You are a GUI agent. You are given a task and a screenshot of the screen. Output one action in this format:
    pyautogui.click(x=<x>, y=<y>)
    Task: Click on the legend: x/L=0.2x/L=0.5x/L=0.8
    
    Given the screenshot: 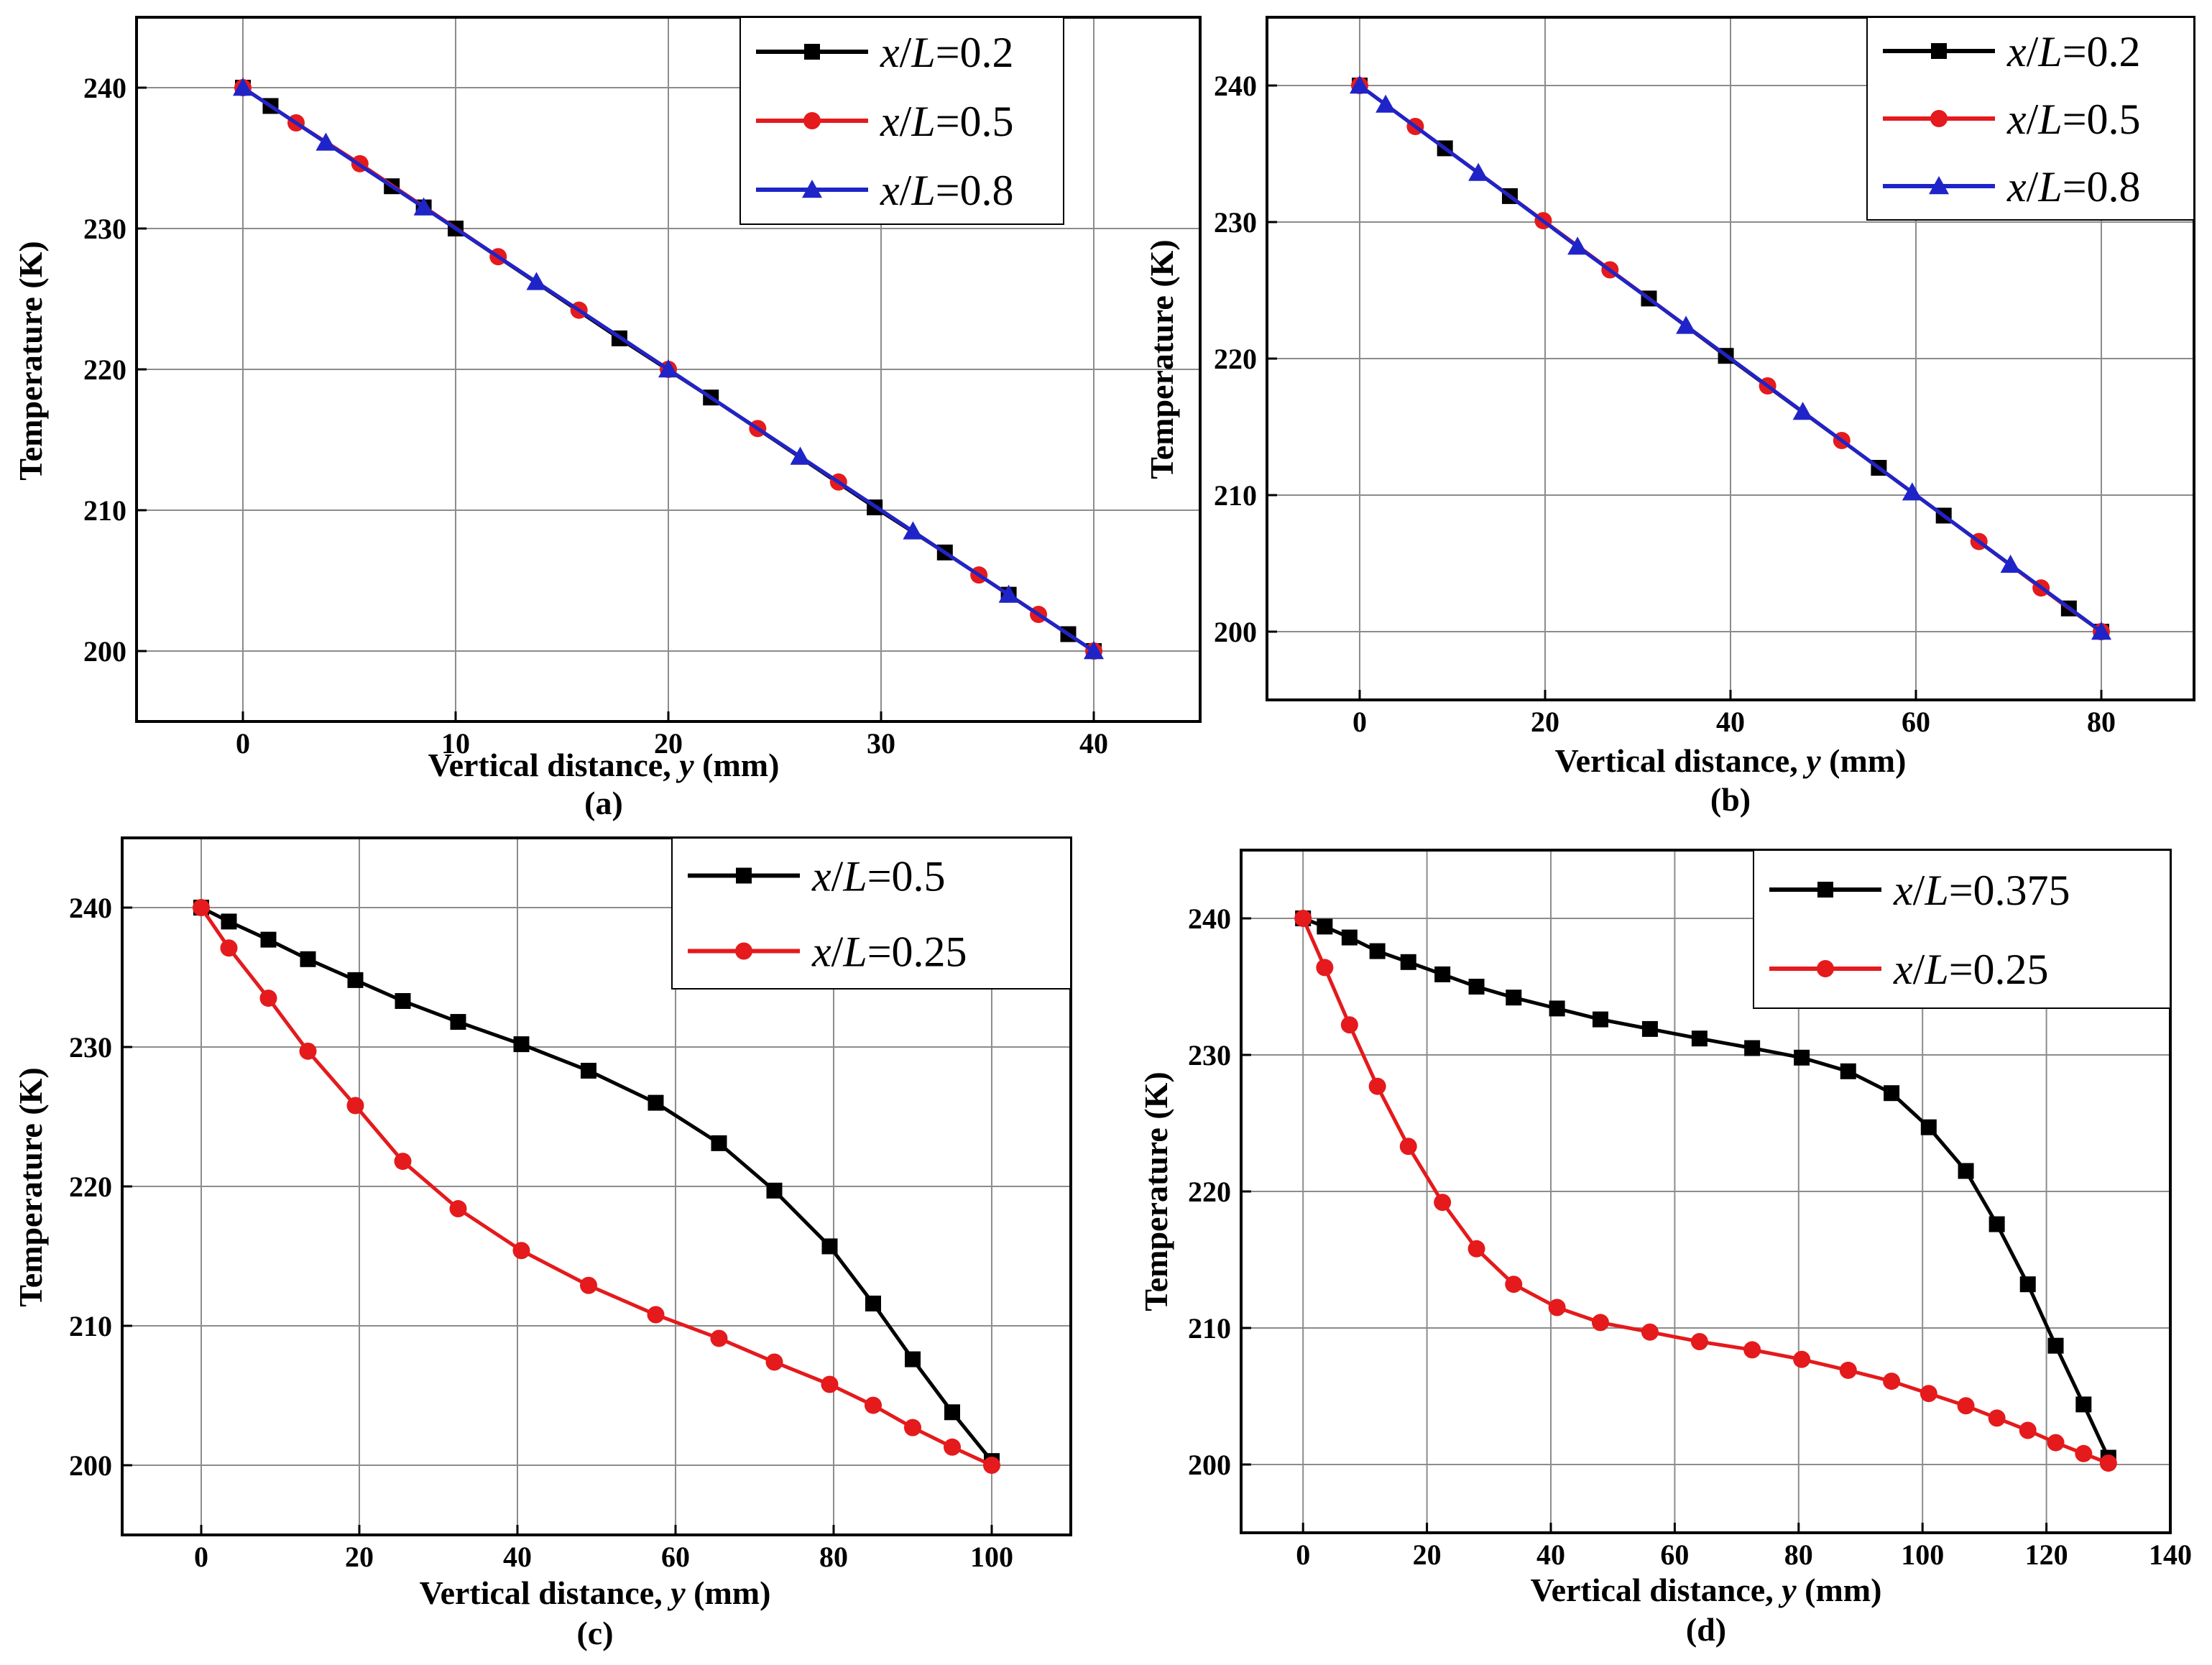 What is the action you would take?
    pyautogui.click(x=901, y=121)
    